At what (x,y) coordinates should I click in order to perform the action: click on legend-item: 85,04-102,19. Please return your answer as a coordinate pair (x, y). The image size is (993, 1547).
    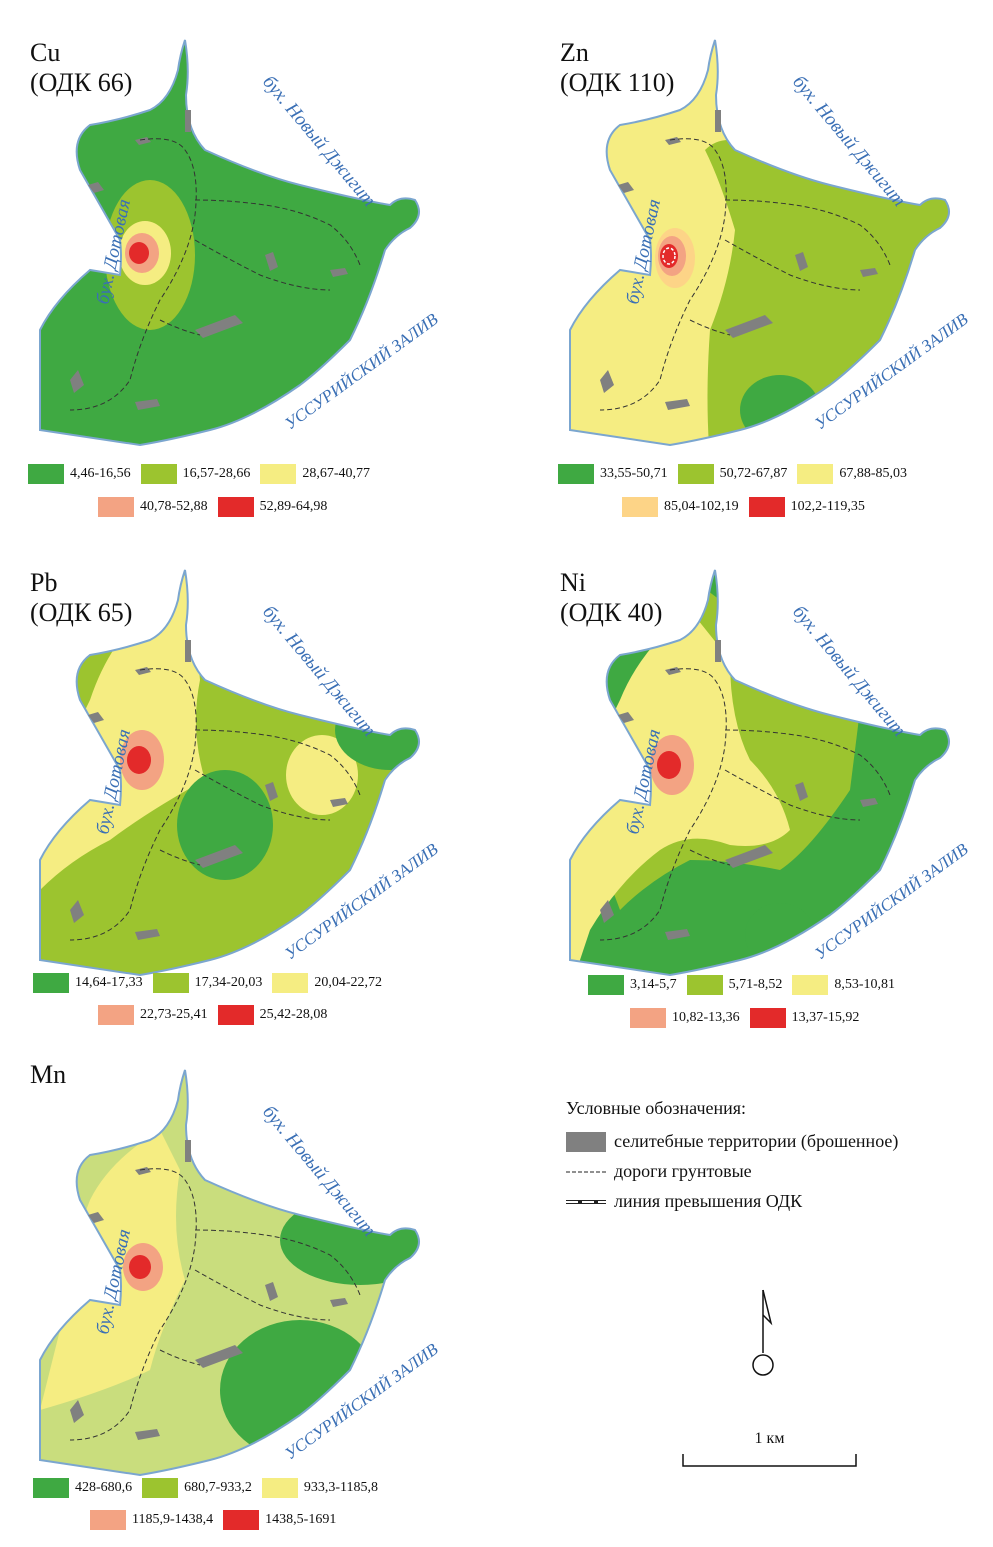
    Looking at the image, I should click on (680, 507).